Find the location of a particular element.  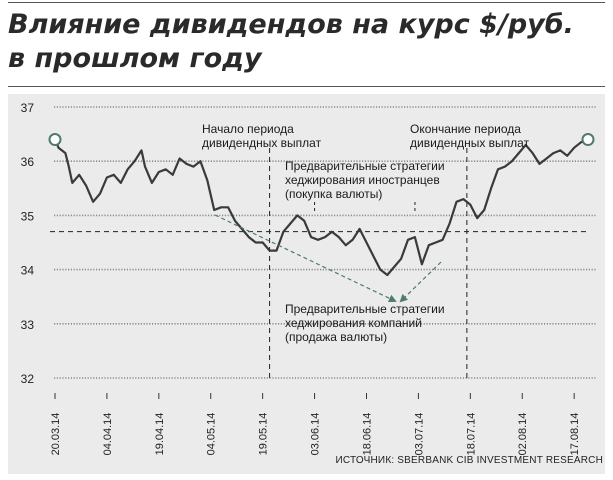

end-marker is located at coordinates (588, 140).